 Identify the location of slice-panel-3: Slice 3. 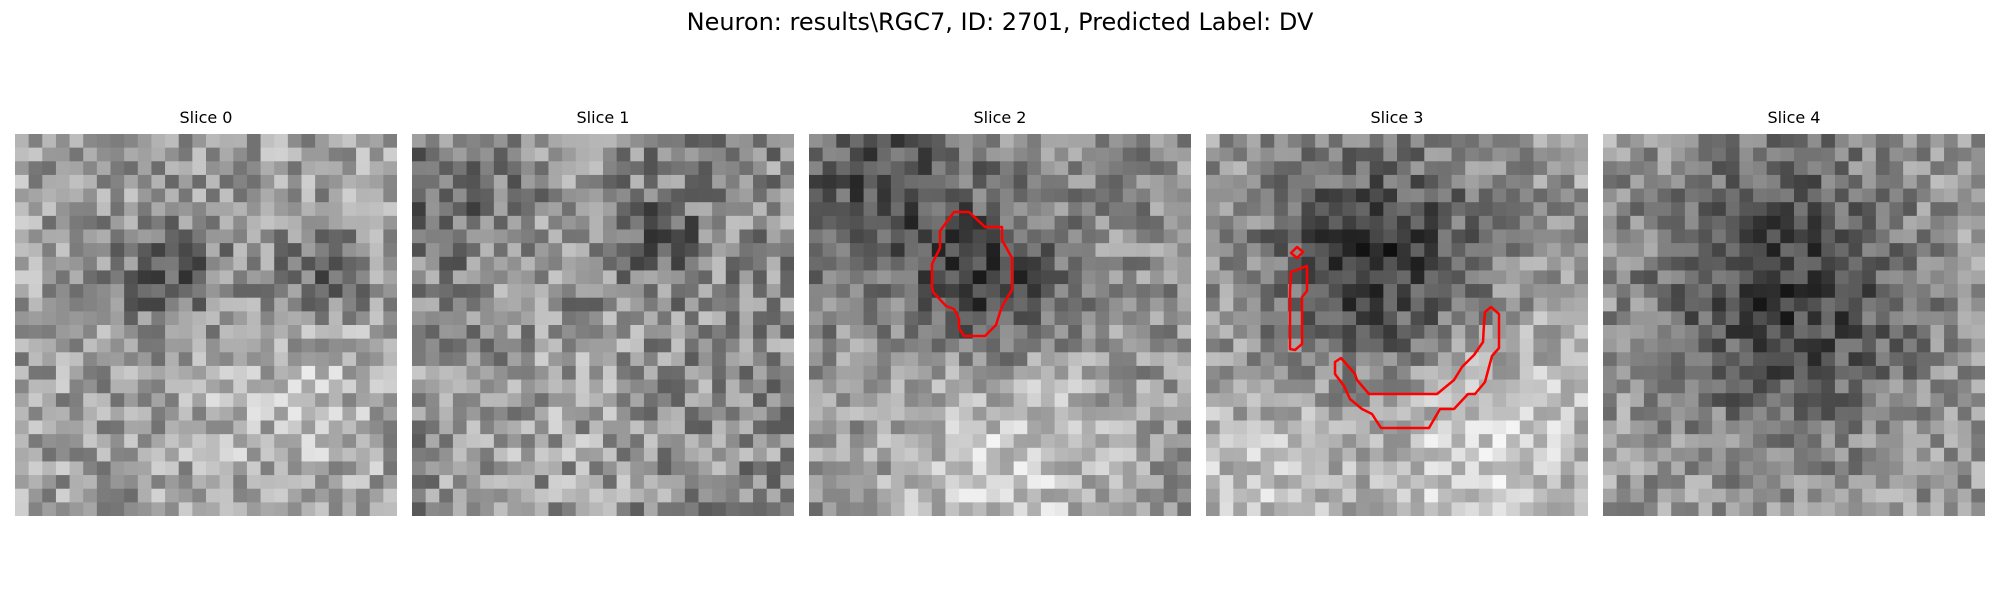
(1397, 312).